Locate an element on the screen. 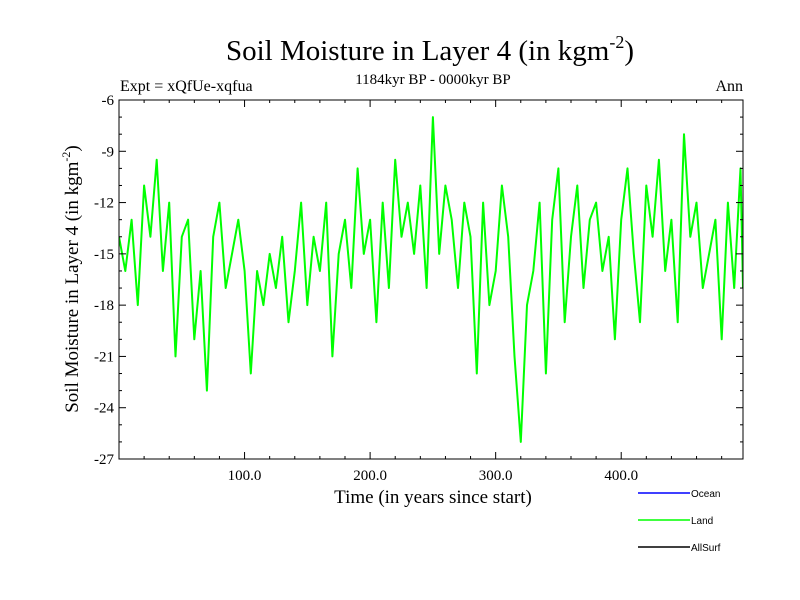 This screenshot has width=800, height=600. legend-label-allsurf: AllSurf is located at coordinates (706, 548).